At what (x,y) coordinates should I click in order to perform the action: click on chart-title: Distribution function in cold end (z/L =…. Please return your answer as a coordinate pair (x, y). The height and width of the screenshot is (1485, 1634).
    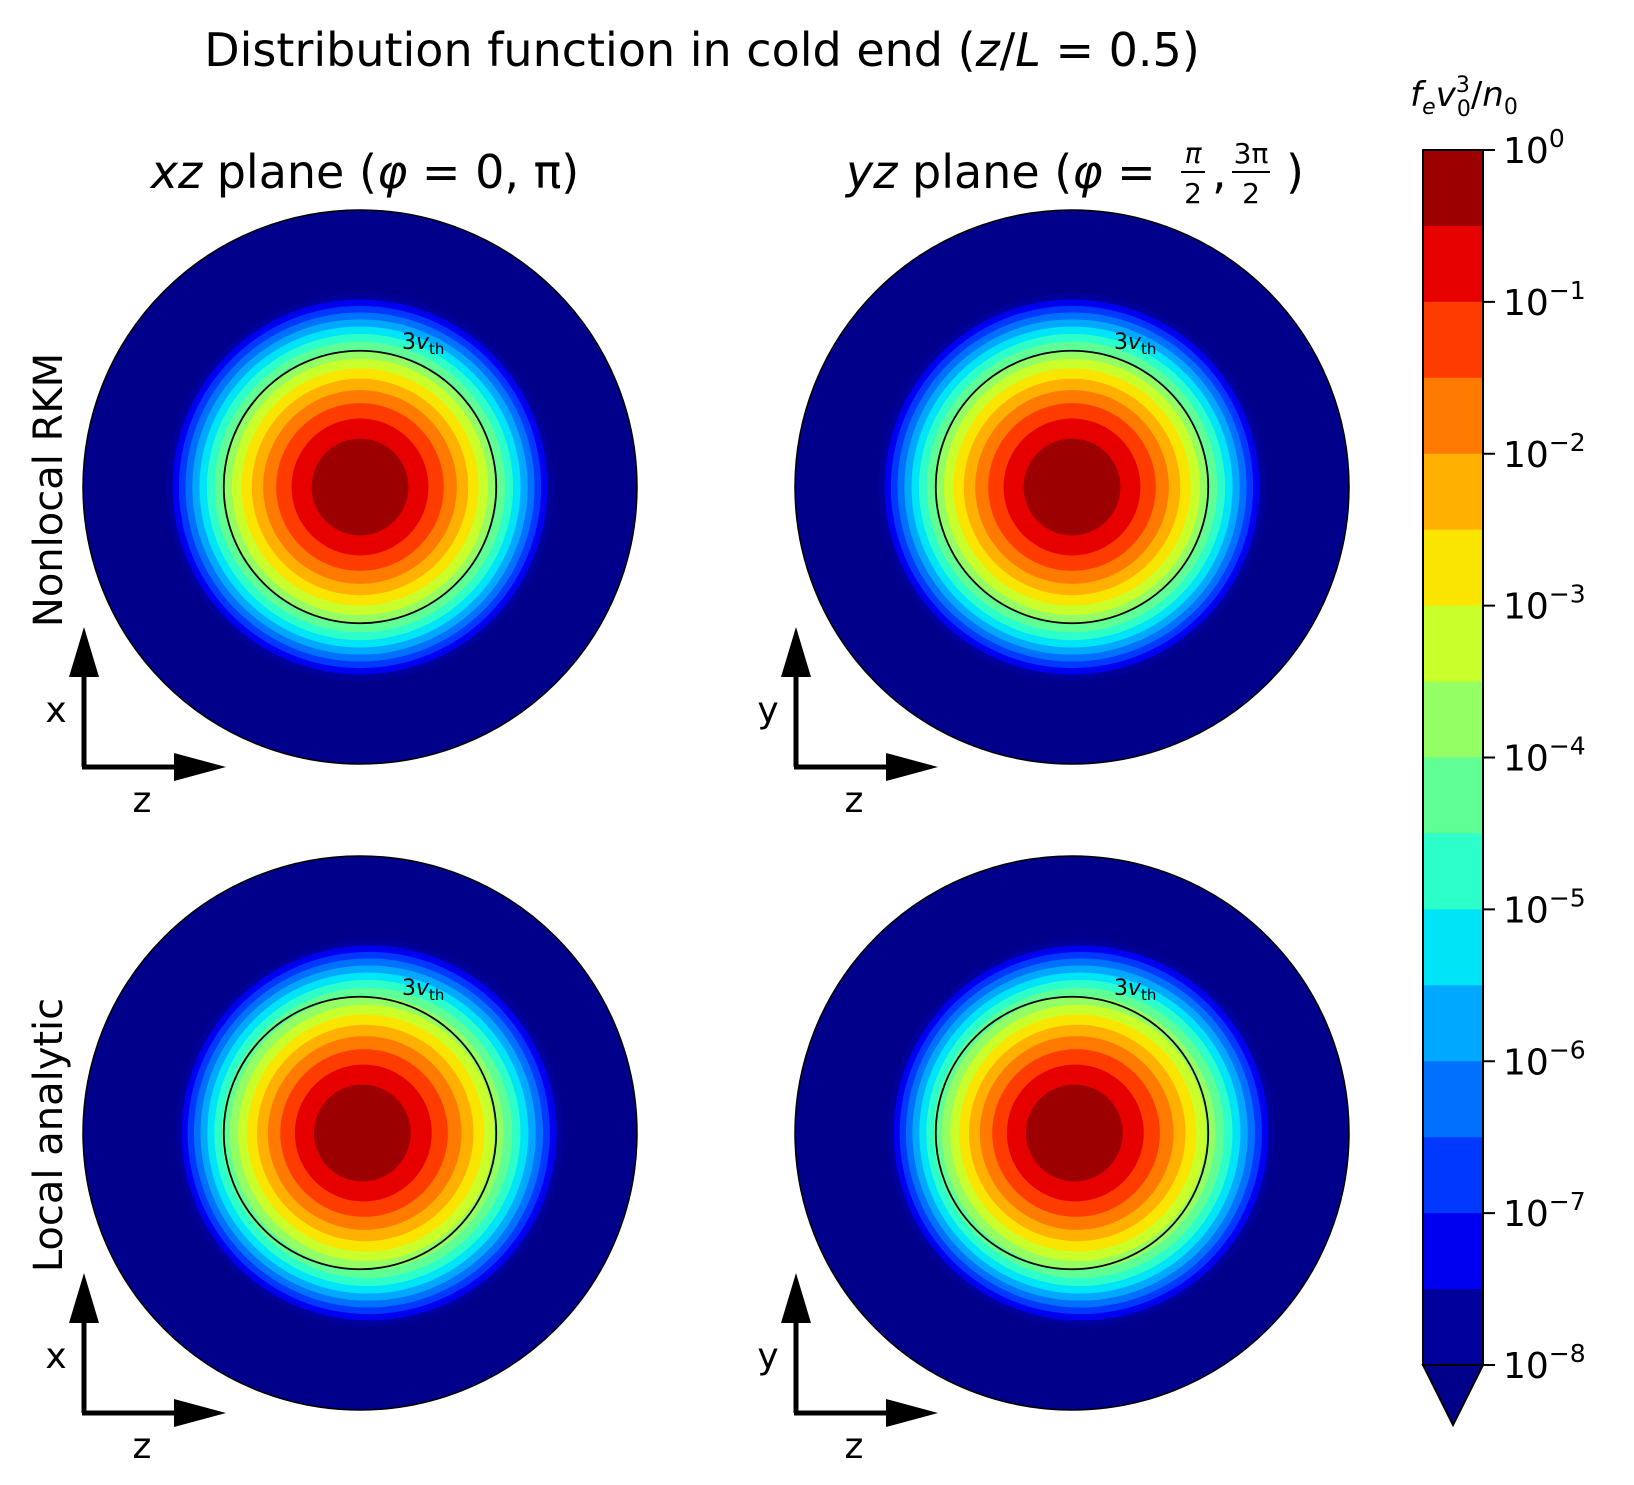
    Looking at the image, I should click on (702, 50).